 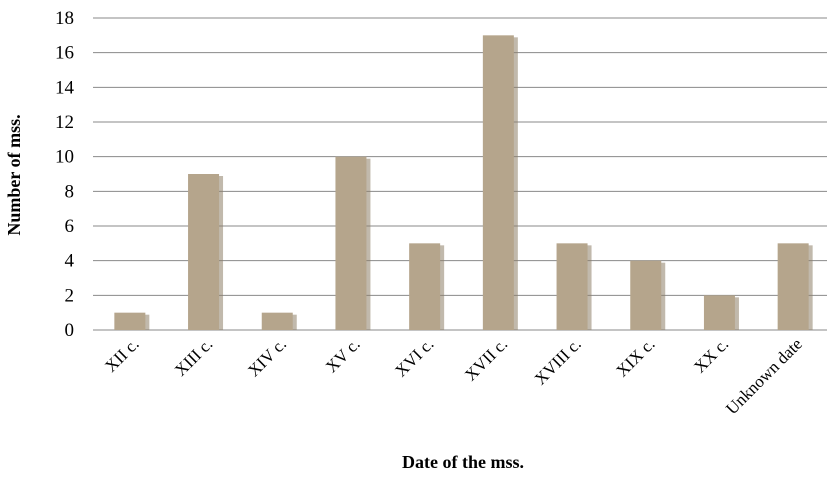 What do you see at coordinates (635, 357) in the screenshot?
I see `x-tick-label: XIX c.` at bounding box center [635, 357].